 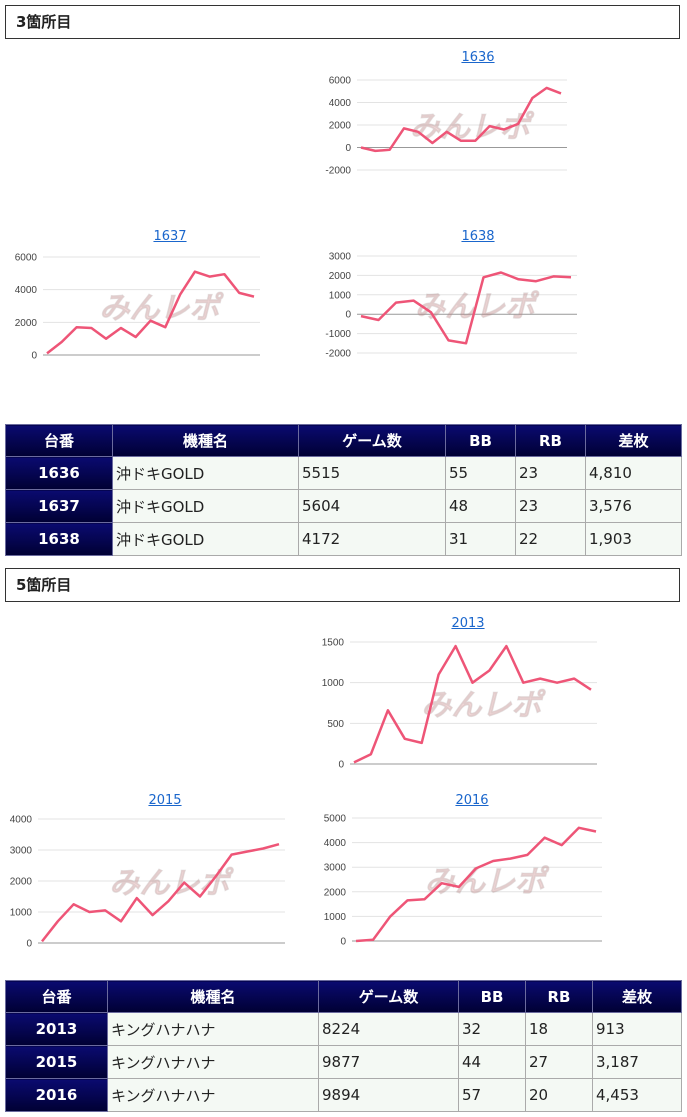 I want to click on machine-number: 2013, so click(x=56, y=1029).